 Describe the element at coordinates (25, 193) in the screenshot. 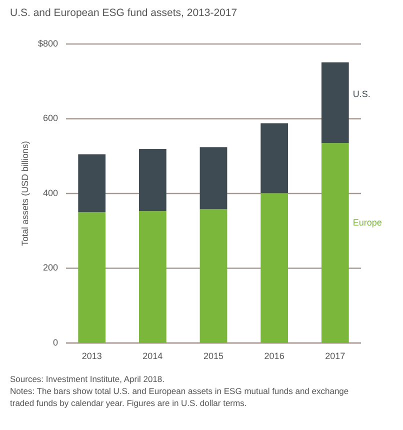

I see `y-axis-title: Total assets (USD billions)` at that location.